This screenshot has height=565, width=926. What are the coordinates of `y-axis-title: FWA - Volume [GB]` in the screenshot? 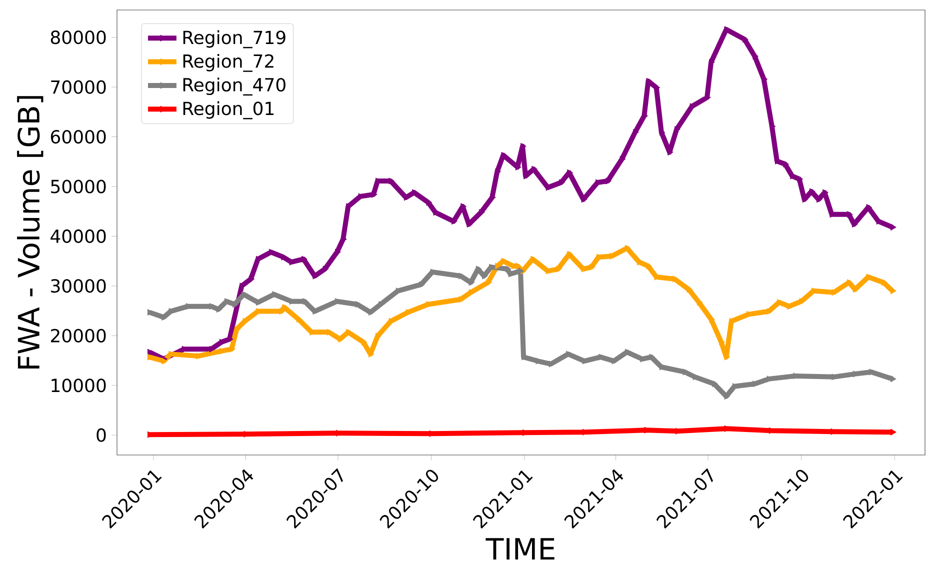 It's located at (30, 232).